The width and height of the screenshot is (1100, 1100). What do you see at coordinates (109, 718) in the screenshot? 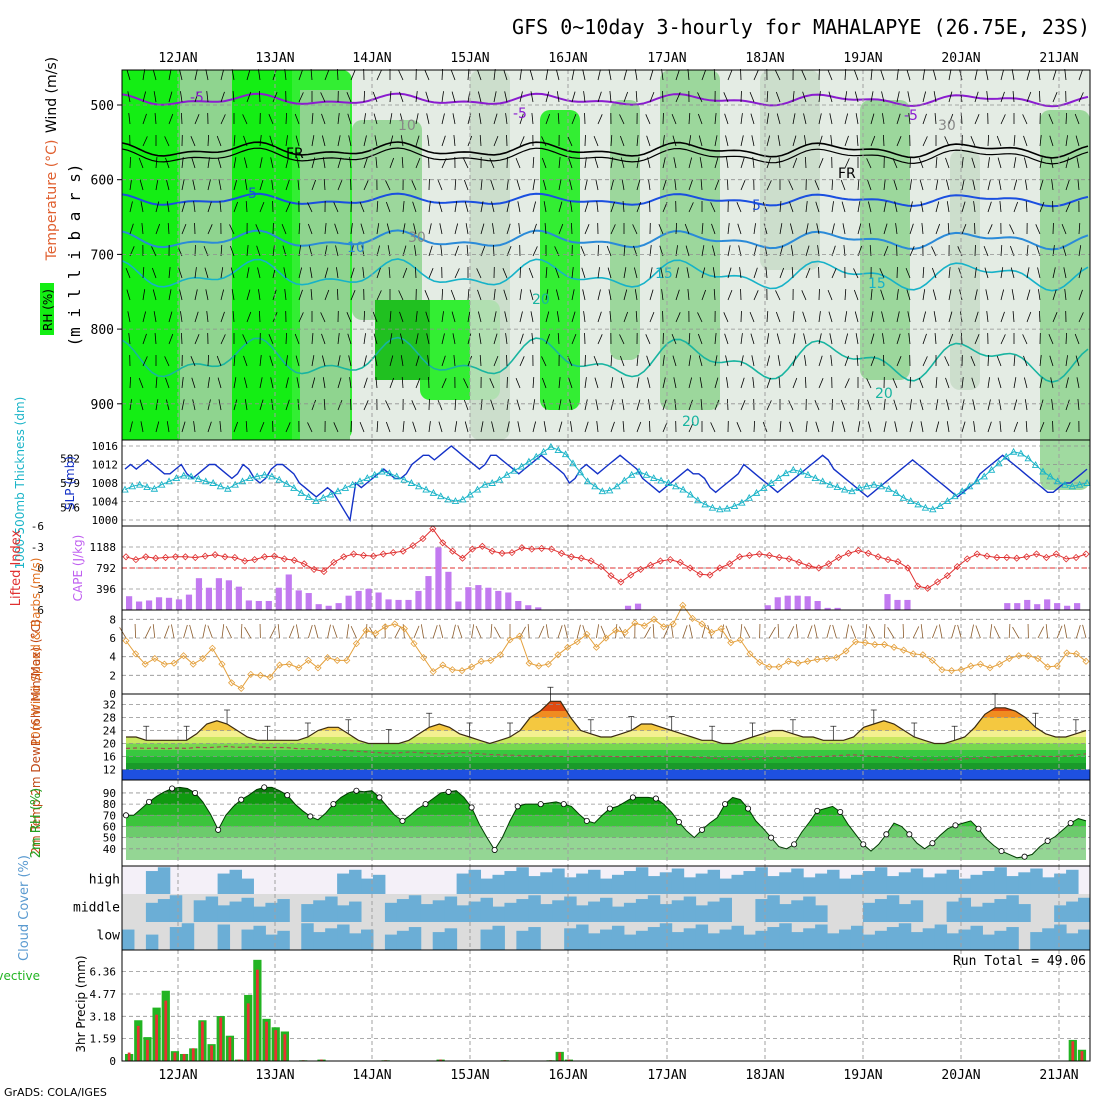
I see `temp-tick-label: 28` at bounding box center [109, 718].